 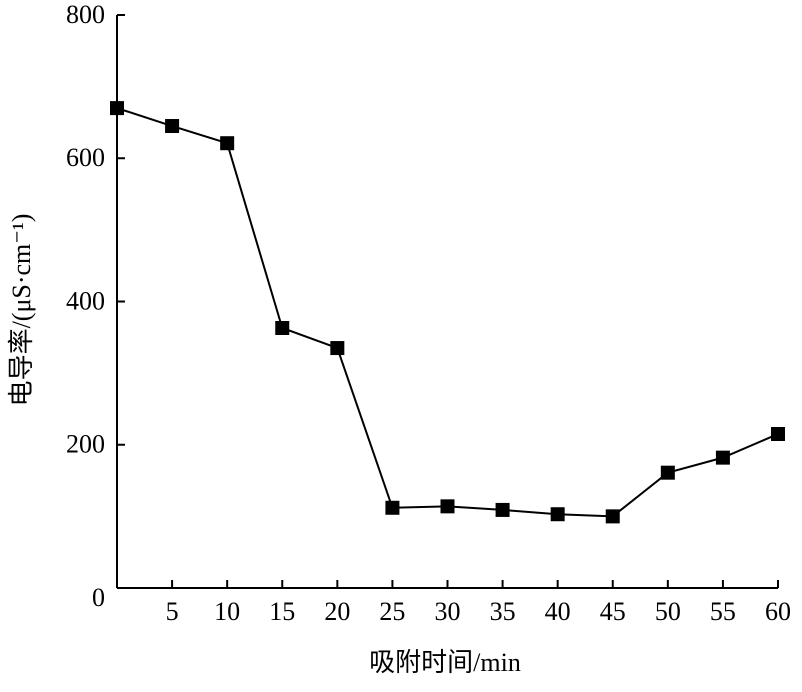 I want to click on x-tick-label: 45, so click(x=613, y=611).